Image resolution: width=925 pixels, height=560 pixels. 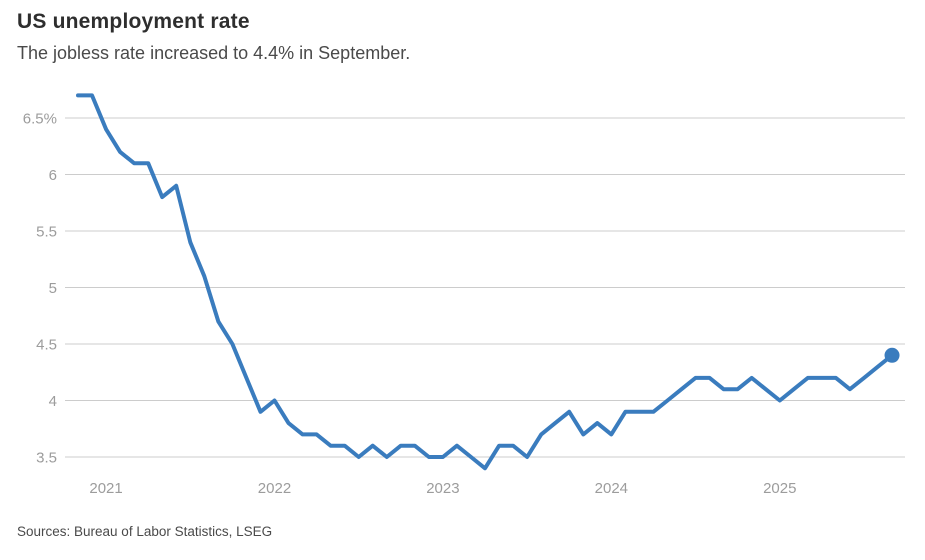 What do you see at coordinates (274, 488) in the screenshot?
I see `x-axis-tick-label: 2022` at bounding box center [274, 488].